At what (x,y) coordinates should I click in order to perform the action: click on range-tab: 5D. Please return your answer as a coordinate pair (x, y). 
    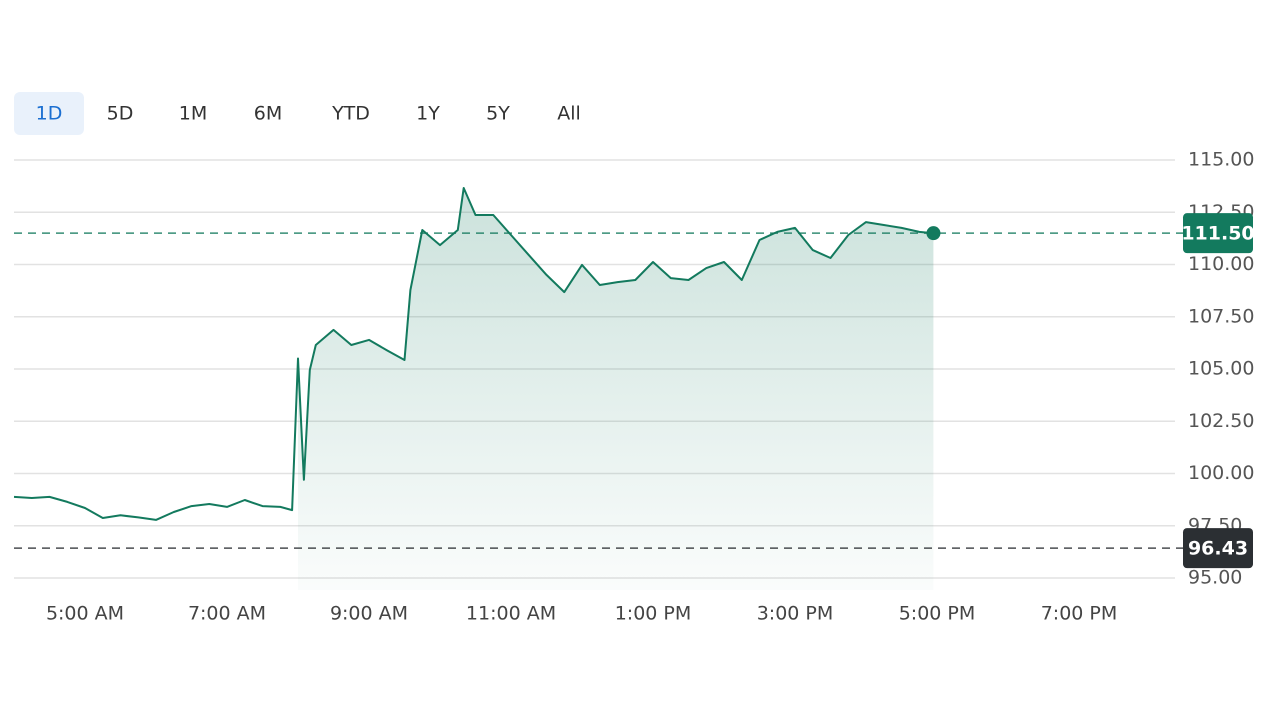
    Looking at the image, I should click on (120, 114).